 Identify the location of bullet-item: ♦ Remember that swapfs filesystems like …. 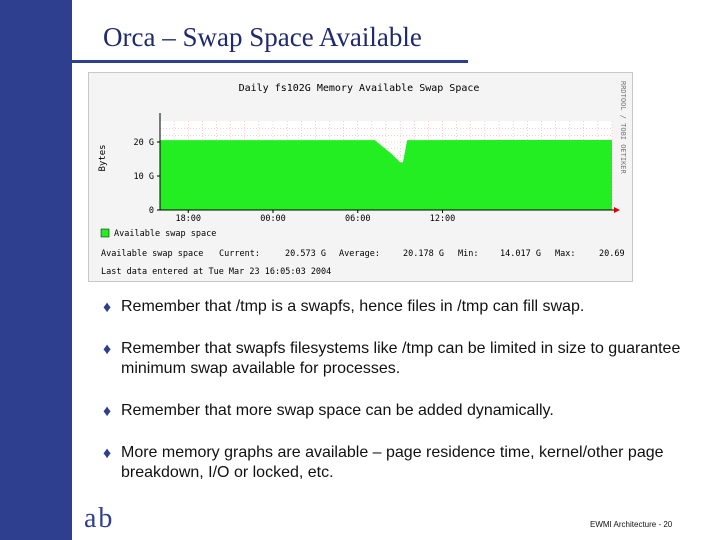
(403, 359).